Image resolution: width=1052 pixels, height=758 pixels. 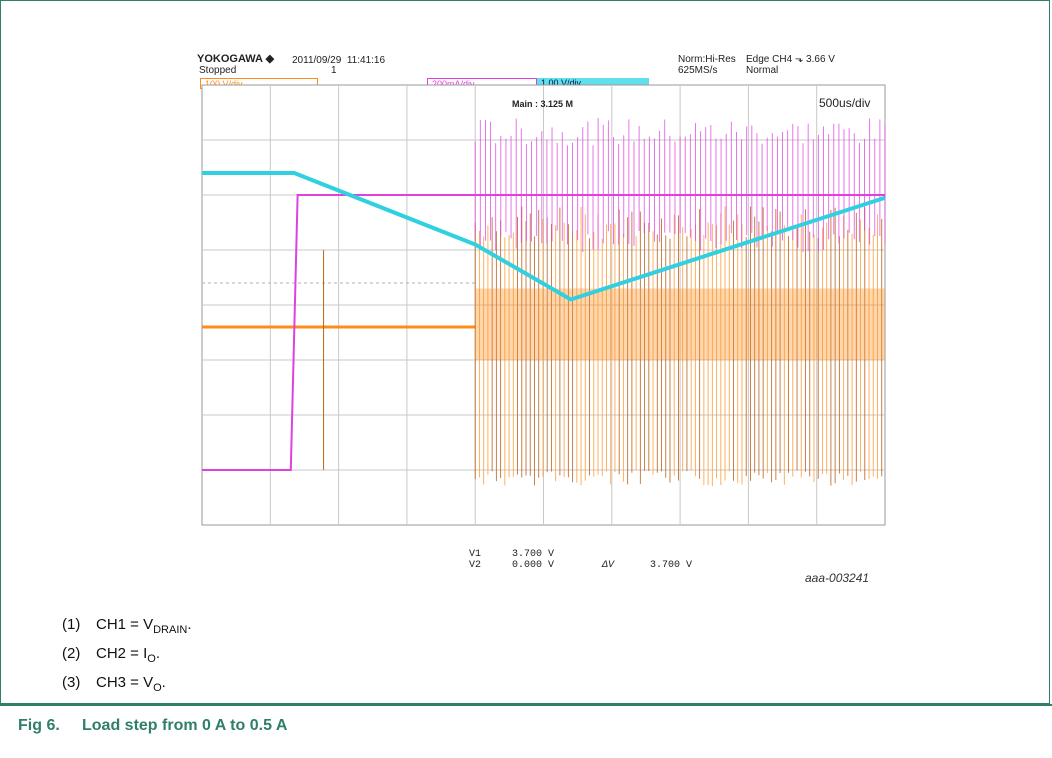 What do you see at coordinates (837, 578) in the screenshot?
I see `figure-id: aaa-003241` at bounding box center [837, 578].